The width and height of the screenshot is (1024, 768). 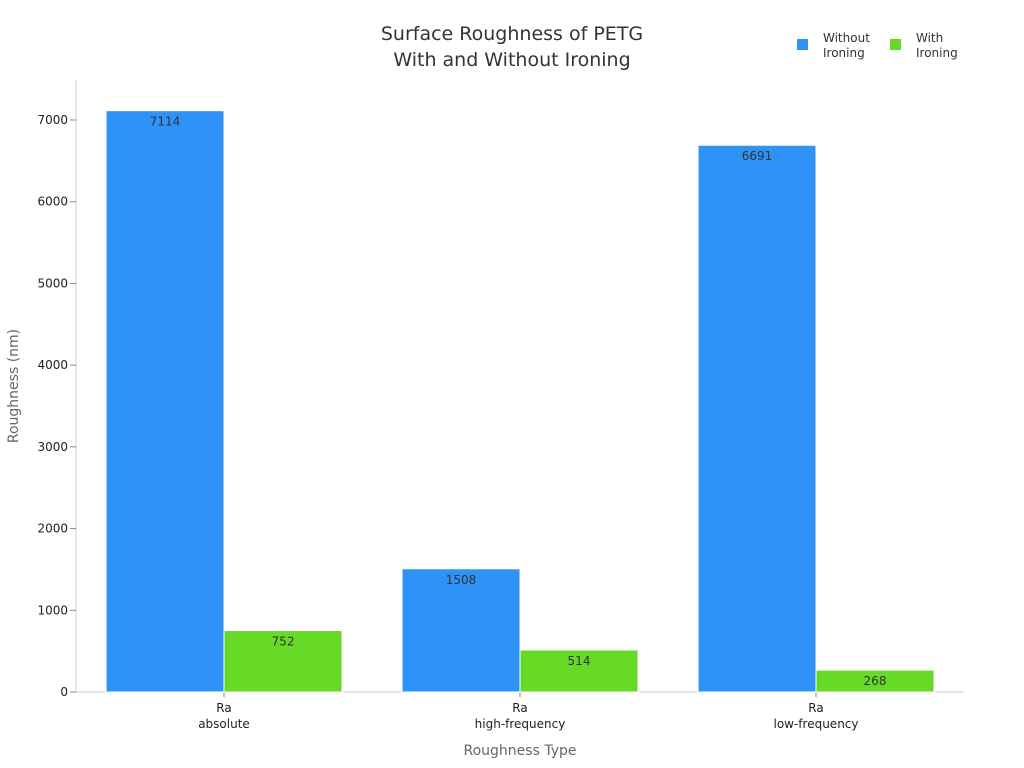 What do you see at coordinates (815, 724) in the screenshot?
I see `x-tick-label: low-frequency` at bounding box center [815, 724].